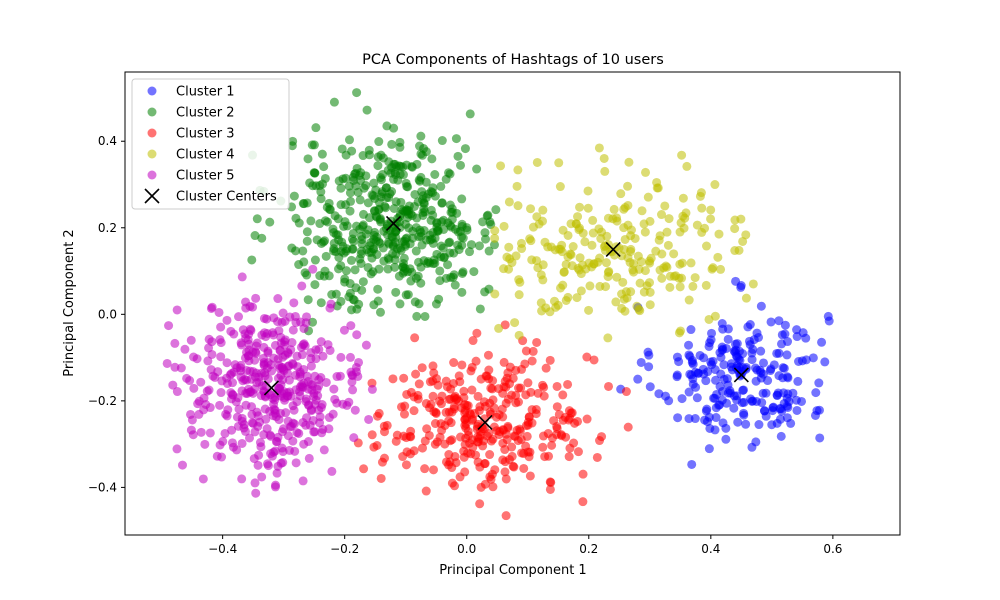  Describe the element at coordinates (102, 401) in the screenshot. I see `y-tick-label: −0.2` at that location.